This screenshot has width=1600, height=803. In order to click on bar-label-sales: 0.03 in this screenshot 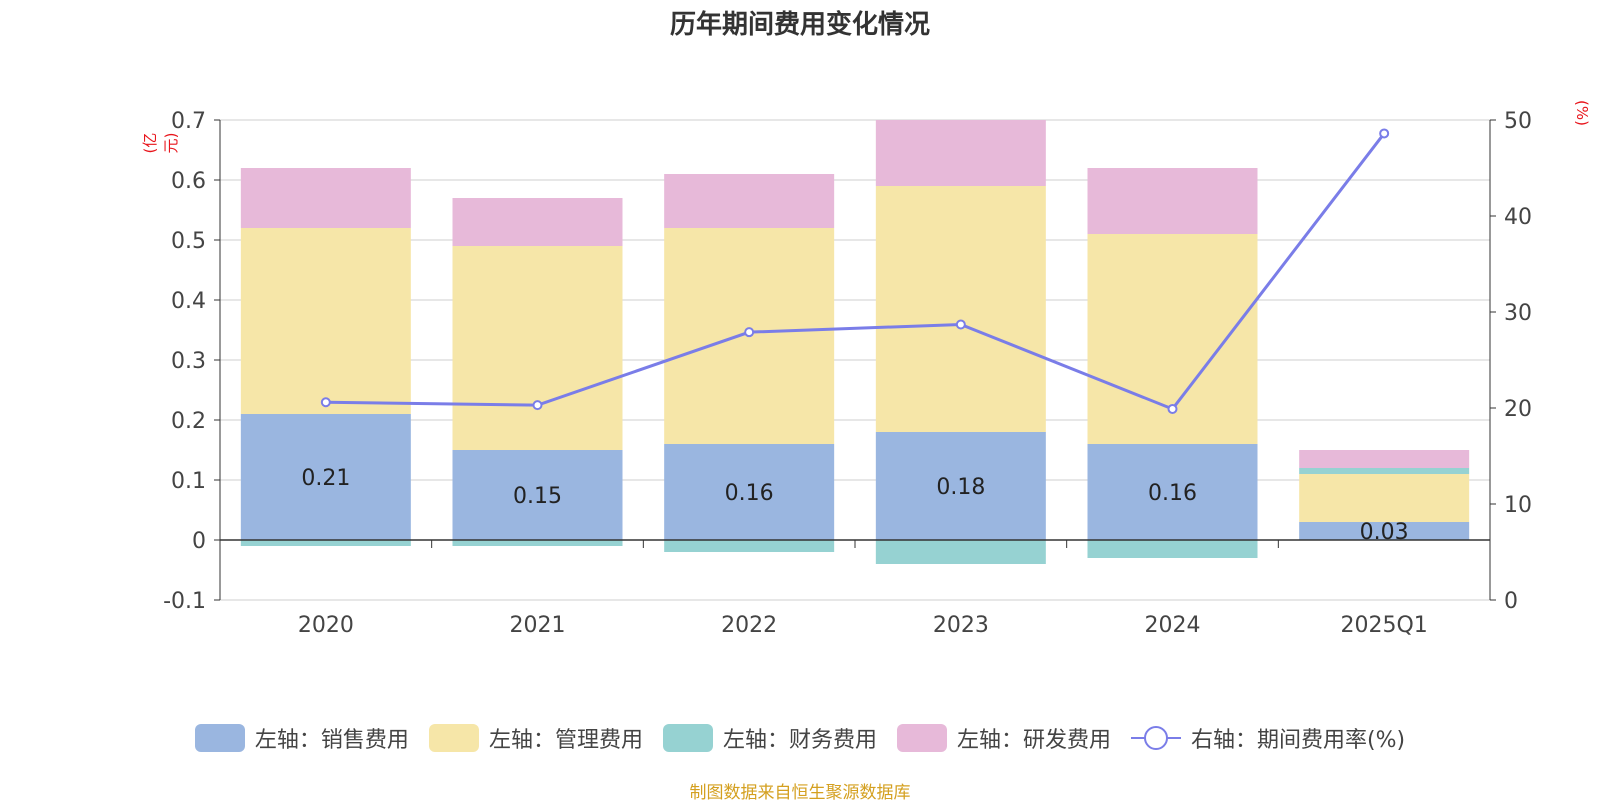, I will do `click(1384, 532)`.